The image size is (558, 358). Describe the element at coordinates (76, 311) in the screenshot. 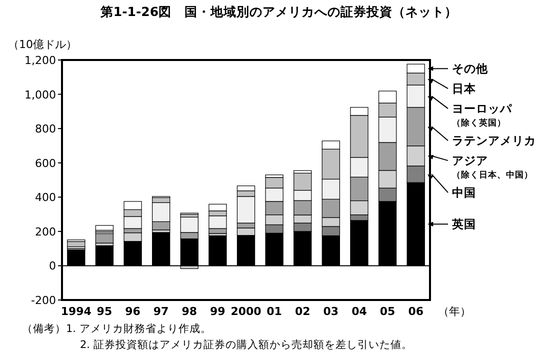

I see `x-tick-label: 1994` at that location.